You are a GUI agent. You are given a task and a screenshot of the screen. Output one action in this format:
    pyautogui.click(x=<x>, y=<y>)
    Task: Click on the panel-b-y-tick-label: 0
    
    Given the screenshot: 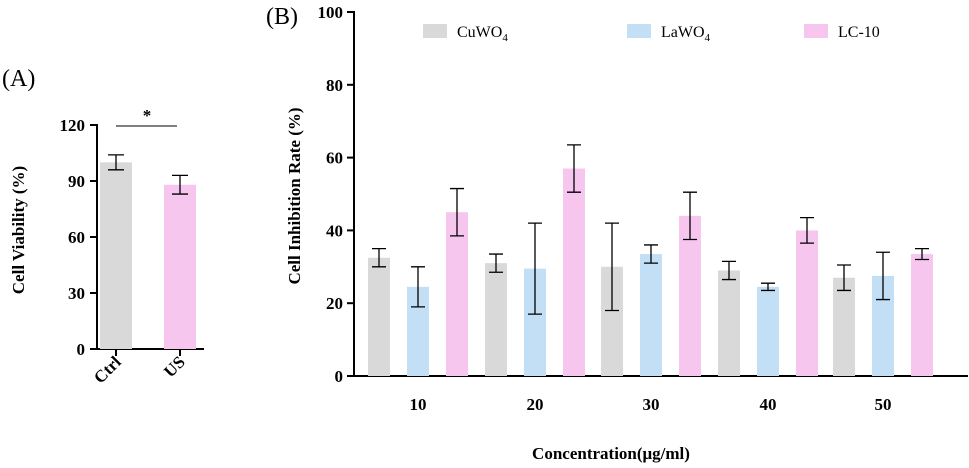 What is the action you would take?
    pyautogui.click(x=339, y=376)
    